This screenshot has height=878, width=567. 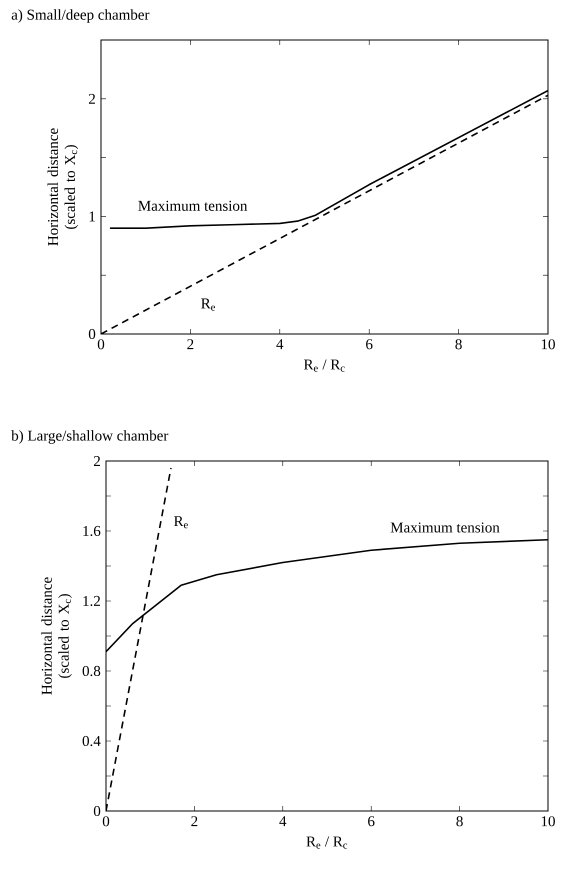 What do you see at coordinates (92, 216) in the screenshot?
I see `y-tick-label: 1` at bounding box center [92, 216].